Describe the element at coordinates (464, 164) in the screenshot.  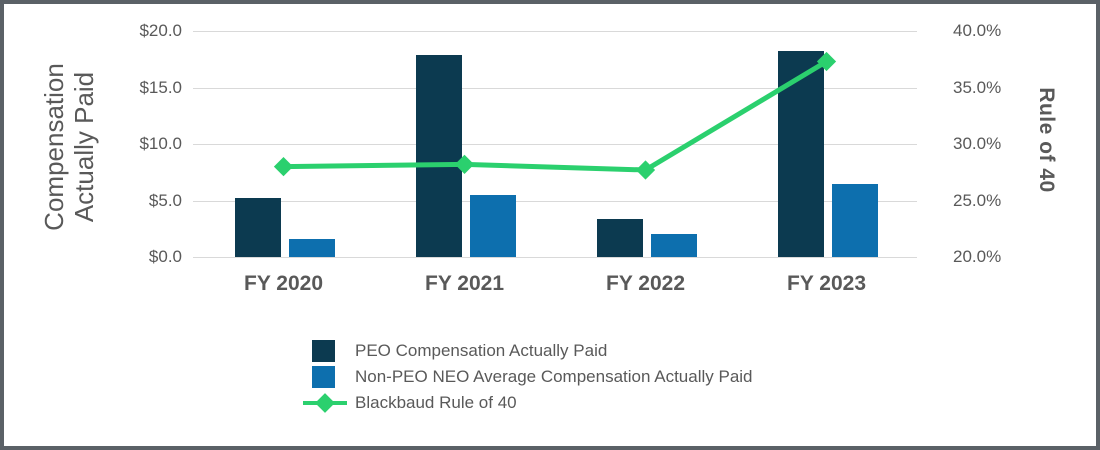
I see `diamond-marker-fy-2021` at that location.